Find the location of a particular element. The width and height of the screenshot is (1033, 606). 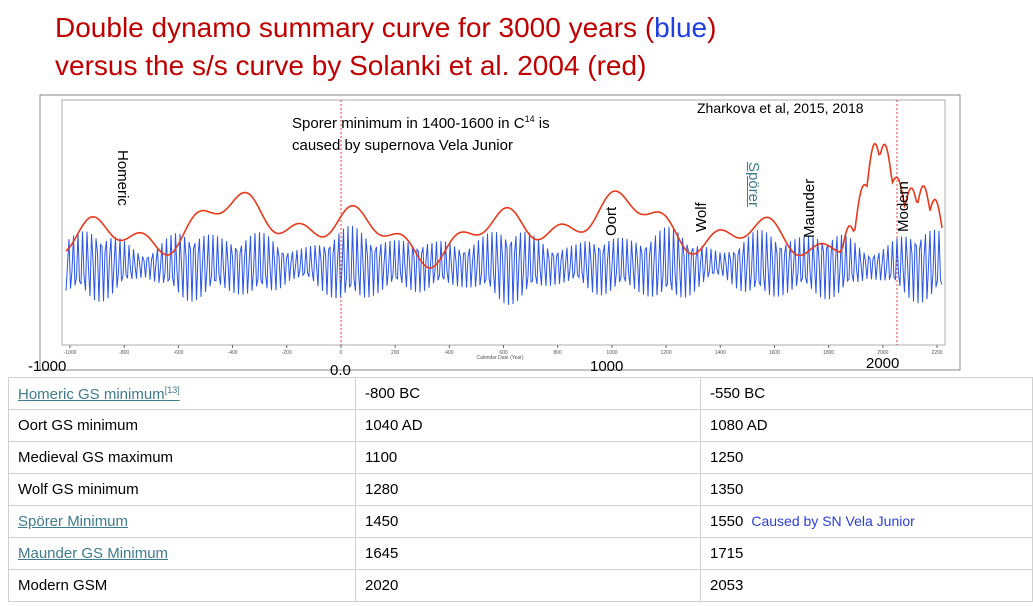

cell-text: 2020 is located at coordinates (382, 585).